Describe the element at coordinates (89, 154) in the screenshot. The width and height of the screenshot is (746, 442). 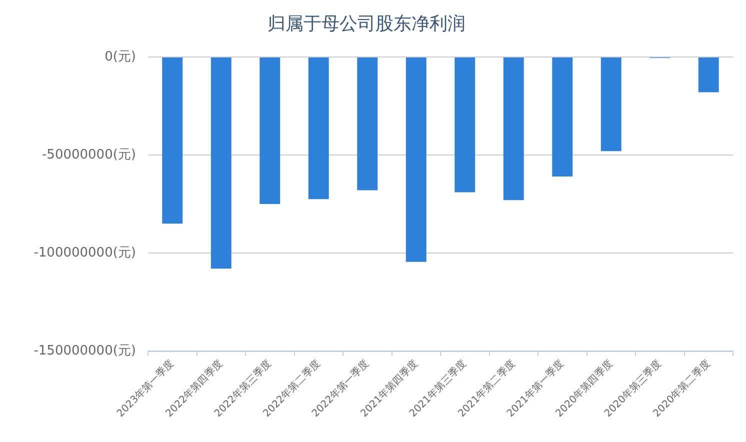
I see `y-tick-label: -50000000(元)` at that location.